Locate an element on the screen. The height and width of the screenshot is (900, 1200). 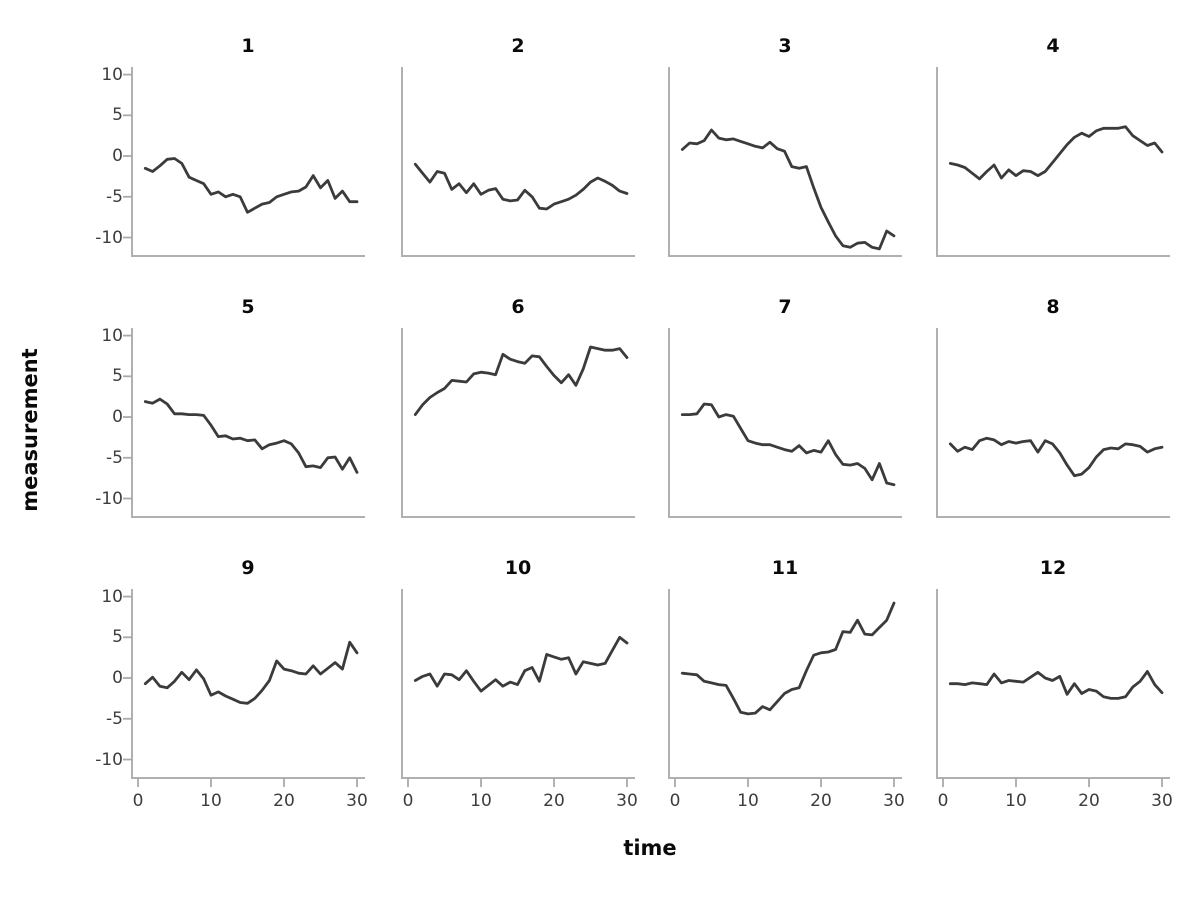
facet-panel-8: 8 is located at coordinates (1053, 407).